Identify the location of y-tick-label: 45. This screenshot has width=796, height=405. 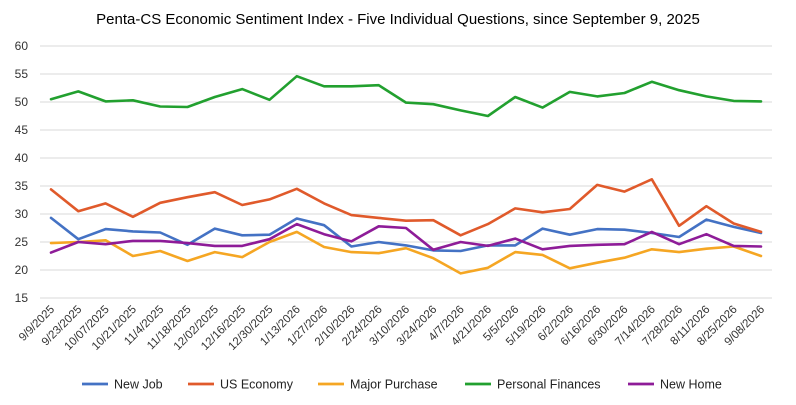
(22, 130).